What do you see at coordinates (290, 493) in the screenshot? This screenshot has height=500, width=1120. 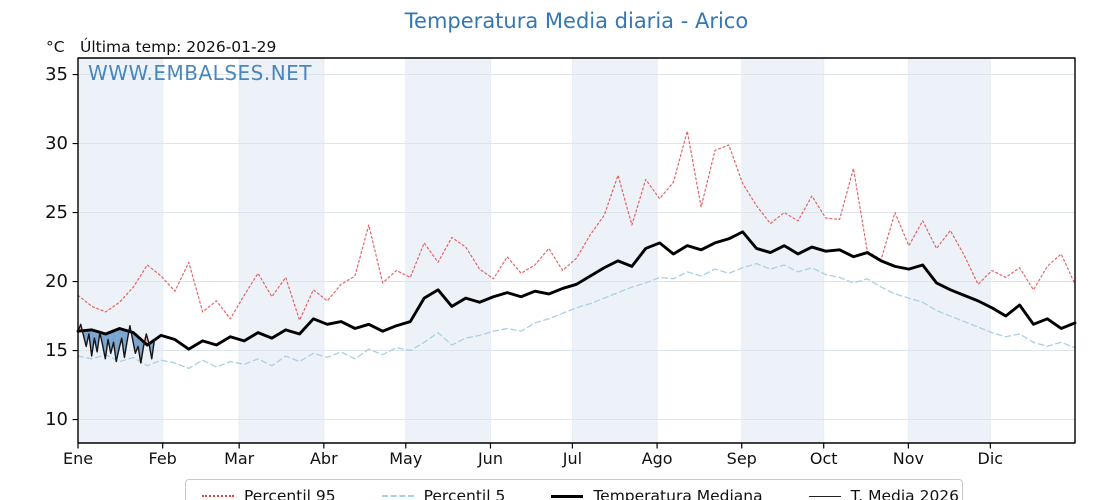 I see `legend-label: Percentil 95` at bounding box center [290, 493].